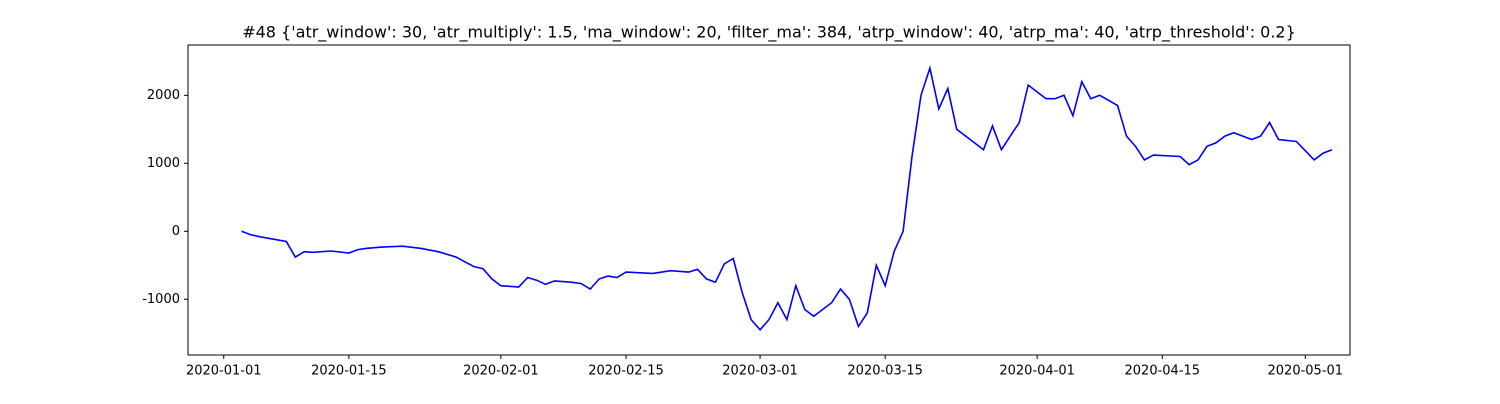 The height and width of the screenshot is (404, 1500). Describe the element at coordinates (885, 371) in the screenshot. I see `x-tick-label: 2020-03-15` at that location.